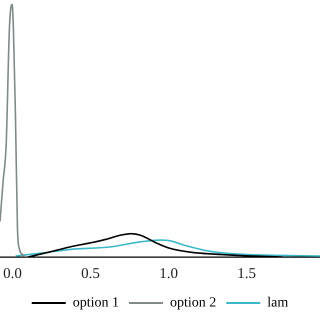 This screenshot has height=320, width=320. Describe the element at coordinates (193, 303) in the screenshot. I see `legend-label: option 2` at that location.